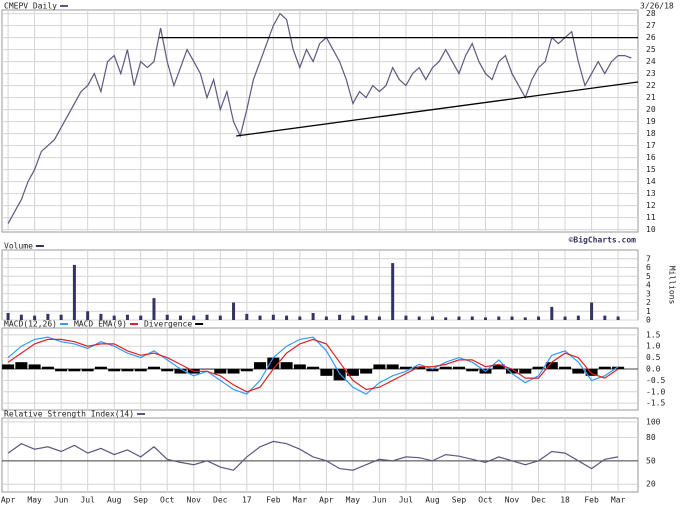 The width and height of the screenshot is (681, 507). I want to click on y-tick-label: 19, so click(651, 121).